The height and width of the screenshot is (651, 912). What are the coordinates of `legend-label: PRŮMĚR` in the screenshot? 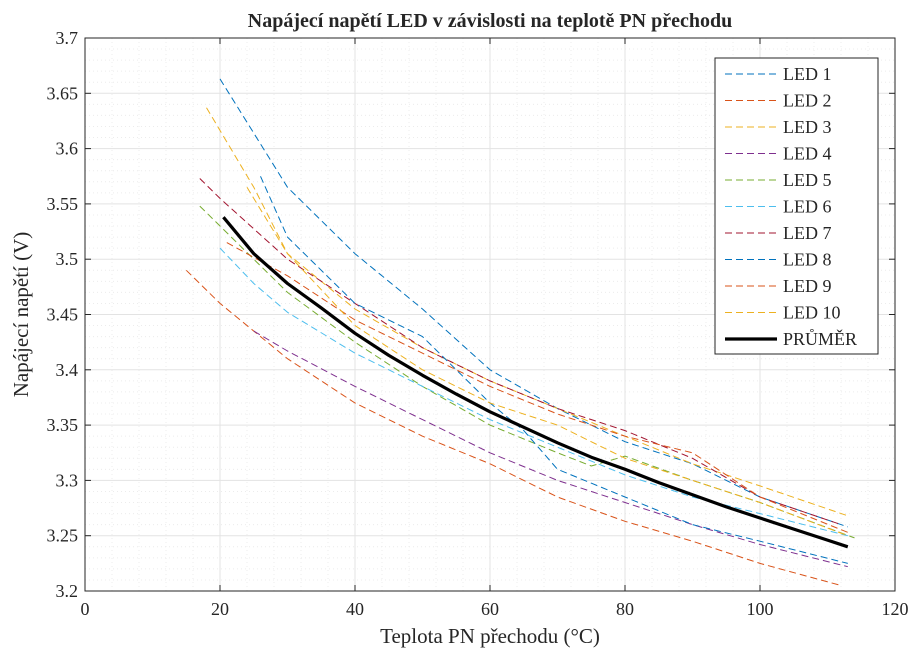 It's located at (820, 338).